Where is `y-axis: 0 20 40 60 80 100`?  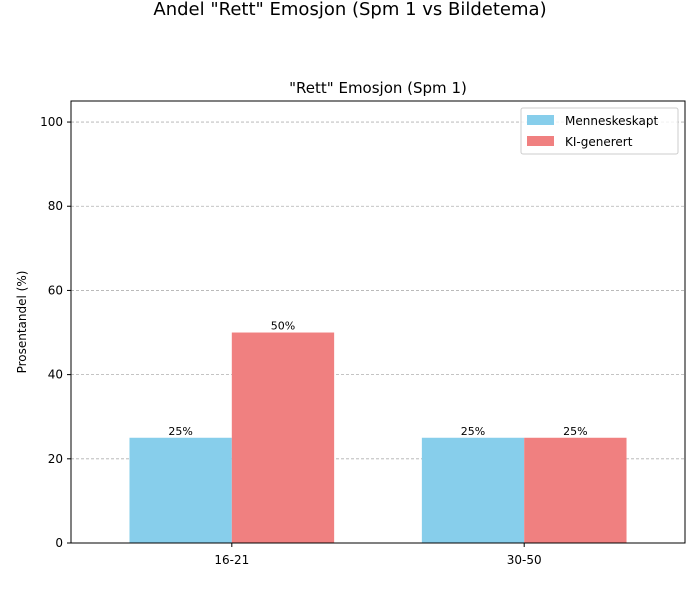
y-axis: 0 20 40 60 80 100 is located at coordinates (55, 332).